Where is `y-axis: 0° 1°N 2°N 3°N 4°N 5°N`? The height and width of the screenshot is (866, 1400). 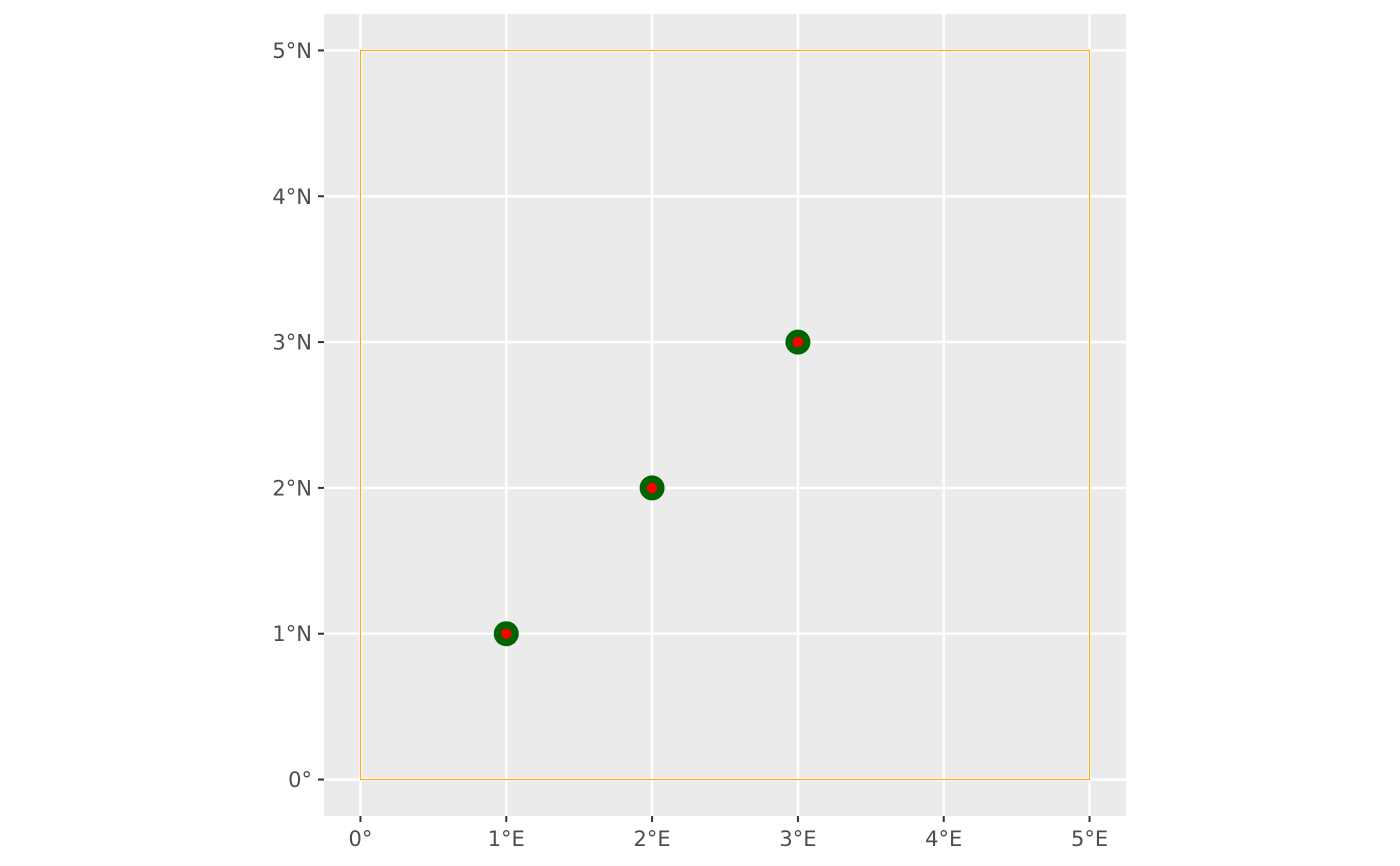
y-axis: 0° 1°N 2°N 3°N 4°N 5°N is located at coordinates (298, 415).